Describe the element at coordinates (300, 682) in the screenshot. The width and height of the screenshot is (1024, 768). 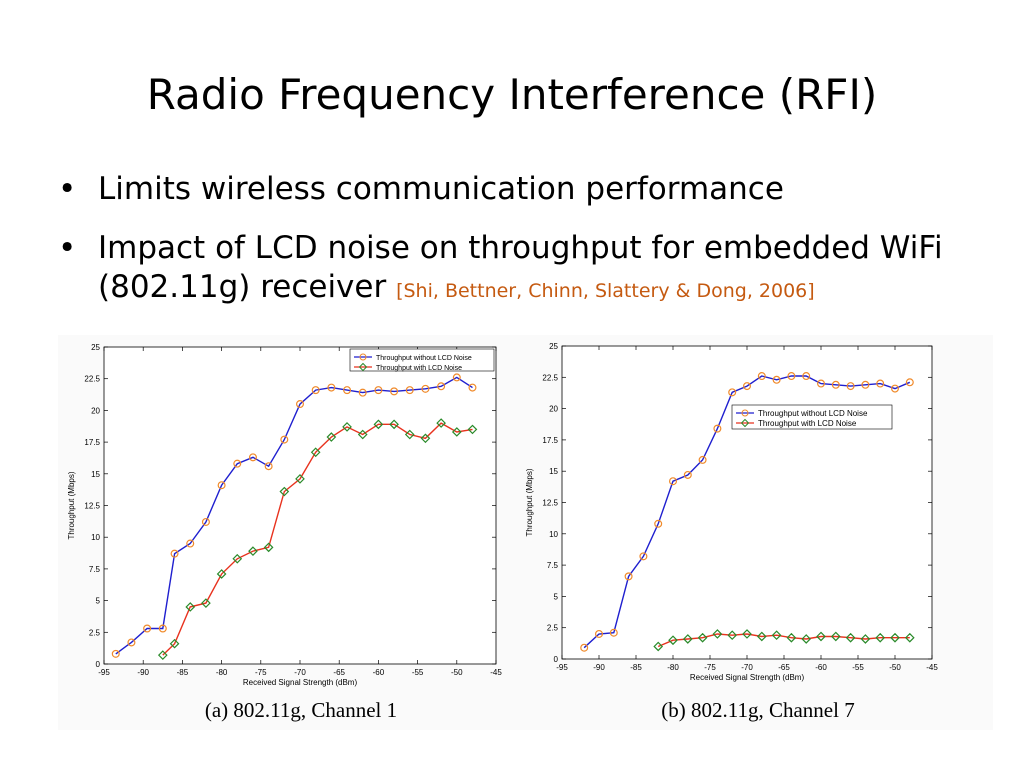
I see `x-axis-label: Received Signal Strength (dBm)` at that location.